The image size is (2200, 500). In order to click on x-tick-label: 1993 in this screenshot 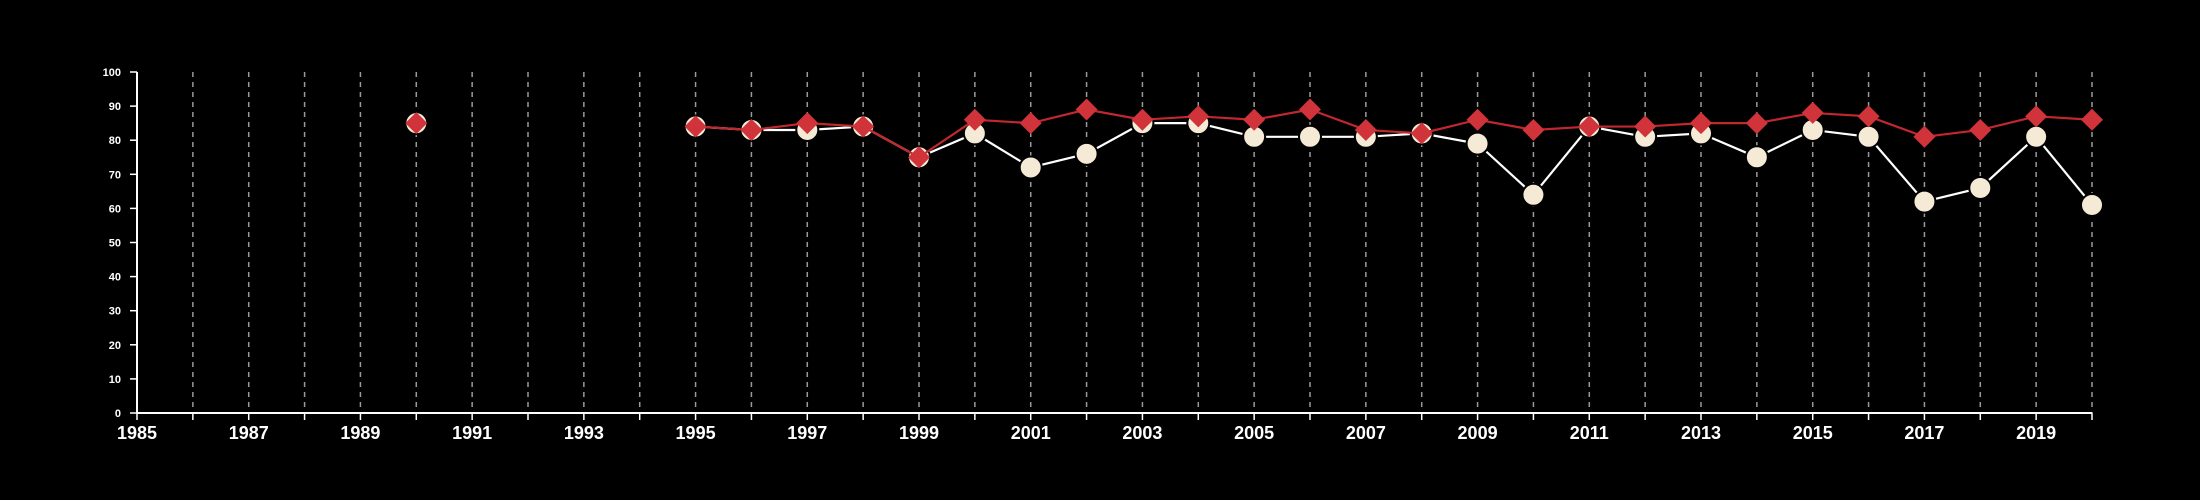, I will do `click(584, 433)`.